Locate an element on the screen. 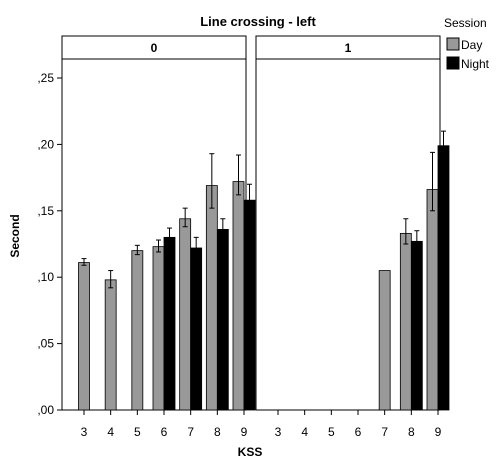 This screenshot has width=501, height=461. chart-title: Line crossing - left is located at coordinates (258, 21).